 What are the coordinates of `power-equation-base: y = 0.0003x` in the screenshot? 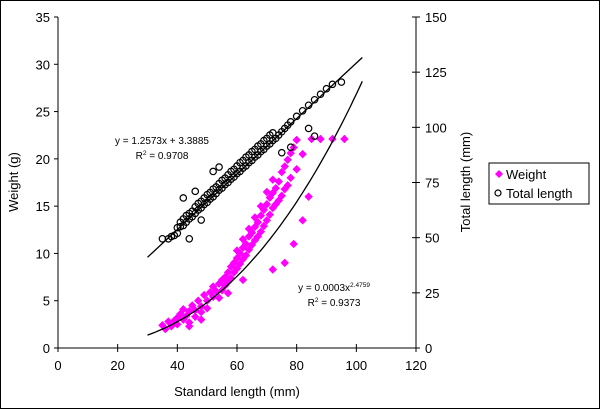 It's located at (324, 288).